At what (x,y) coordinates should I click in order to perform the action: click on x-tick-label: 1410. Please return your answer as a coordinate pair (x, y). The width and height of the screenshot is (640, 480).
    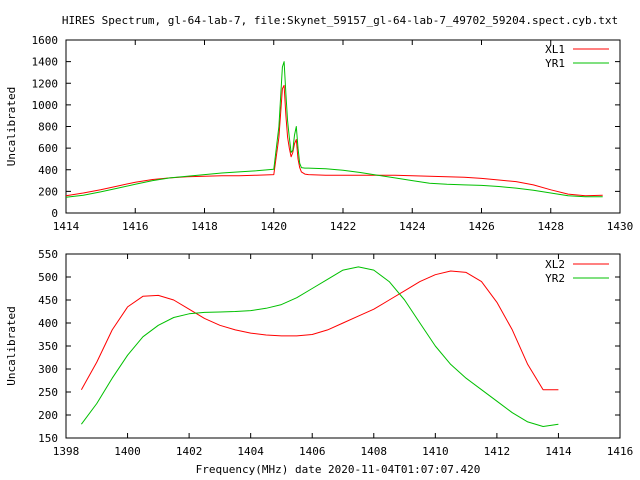
    Looking at the image, I should click on (435, 451).